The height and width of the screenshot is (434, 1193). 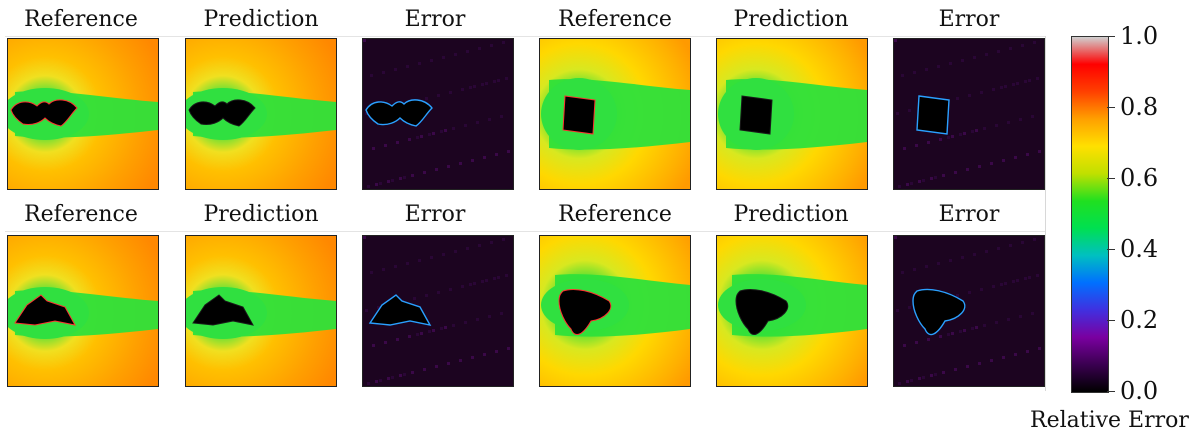 What do you see at coordinates (1139, 249) in the screenshot?
I see `colorbar-tick-label: 0.4` at bounding box center [1139, 249].